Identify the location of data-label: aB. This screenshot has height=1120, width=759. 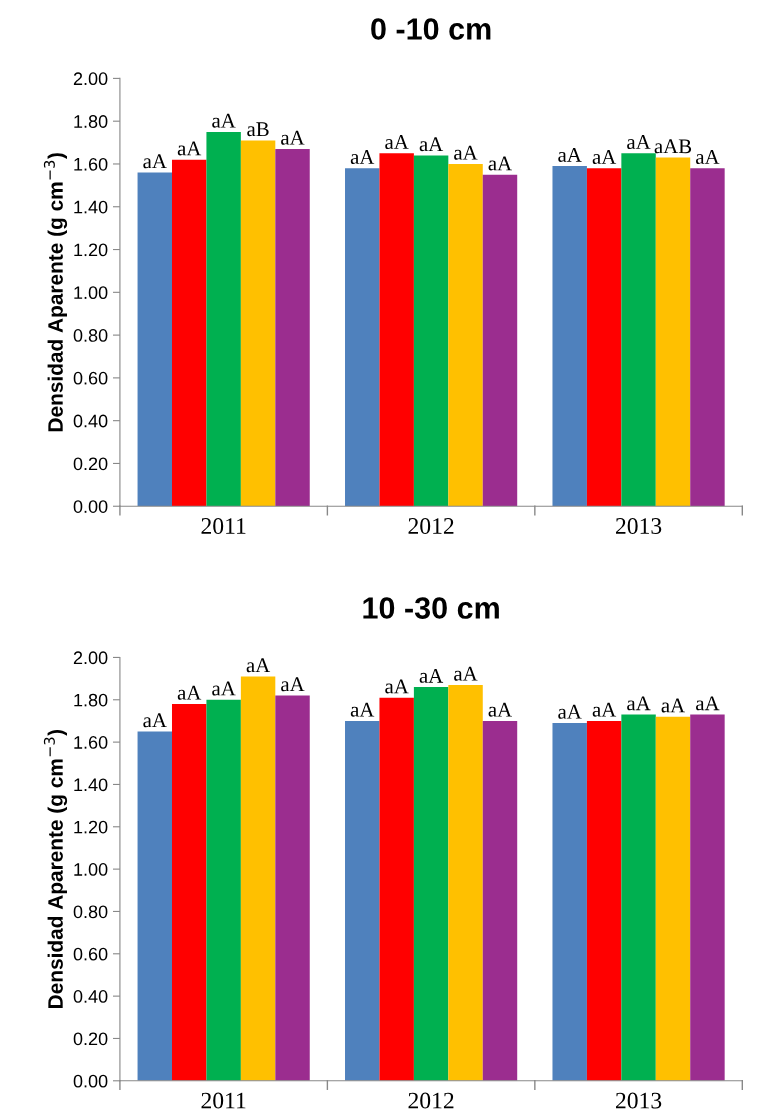
(258, 129).